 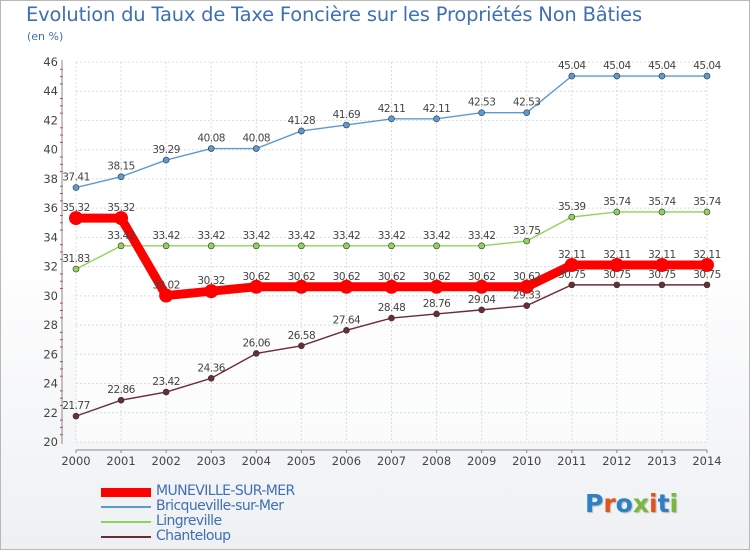 What do you see at coordinates (616, 461) in the screenshot?
I see `x-tick-label: 2012` at bounding box center [616, 461].